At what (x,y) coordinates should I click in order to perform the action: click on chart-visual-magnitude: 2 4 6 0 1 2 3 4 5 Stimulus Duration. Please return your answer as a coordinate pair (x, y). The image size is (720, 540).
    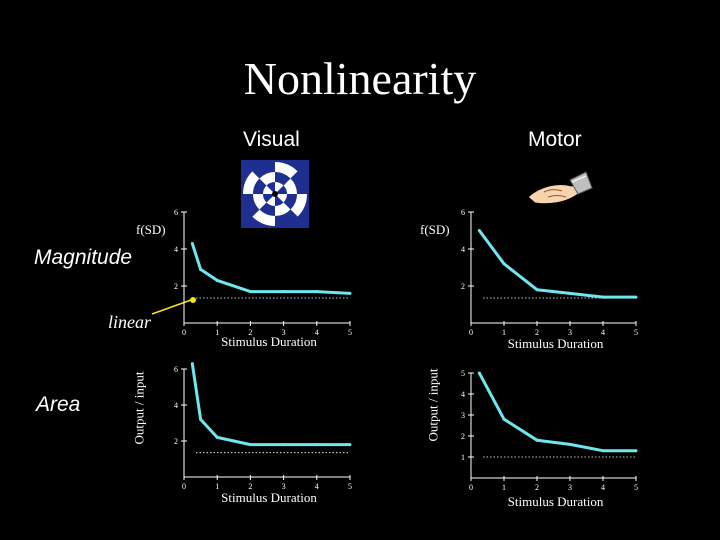
    Looking at the image, I should click on (263, 278).